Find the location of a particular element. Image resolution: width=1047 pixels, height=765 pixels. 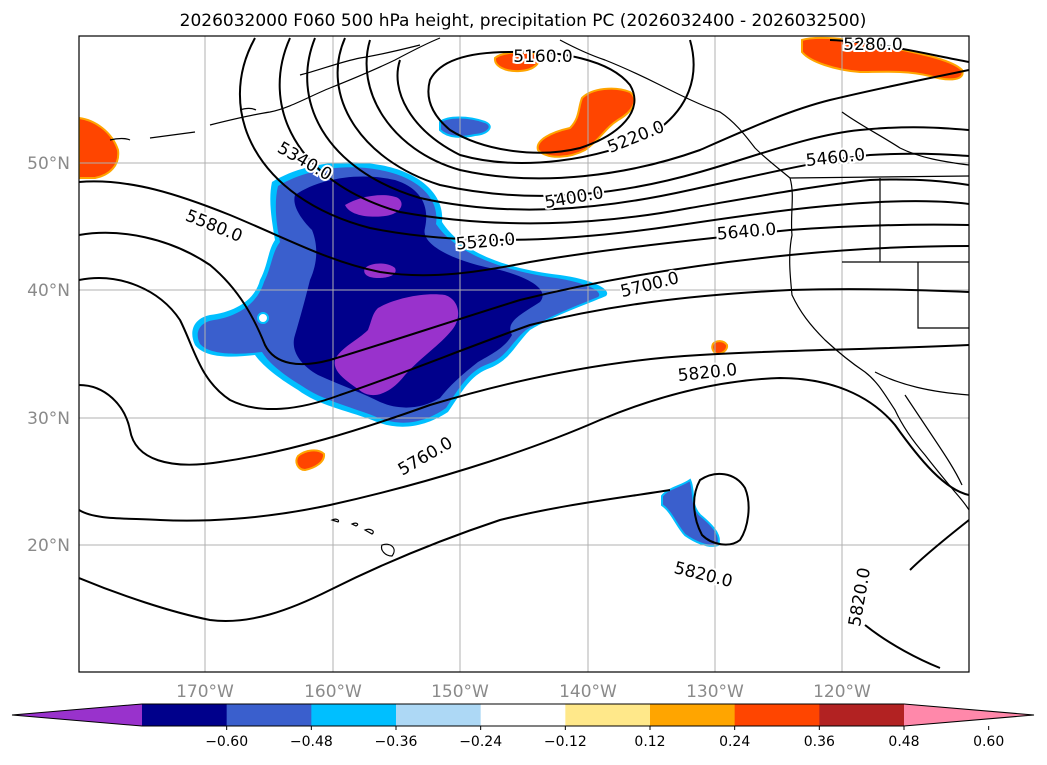

colorbar-tick-label: 0.48 is located at coordinates (903, 742).